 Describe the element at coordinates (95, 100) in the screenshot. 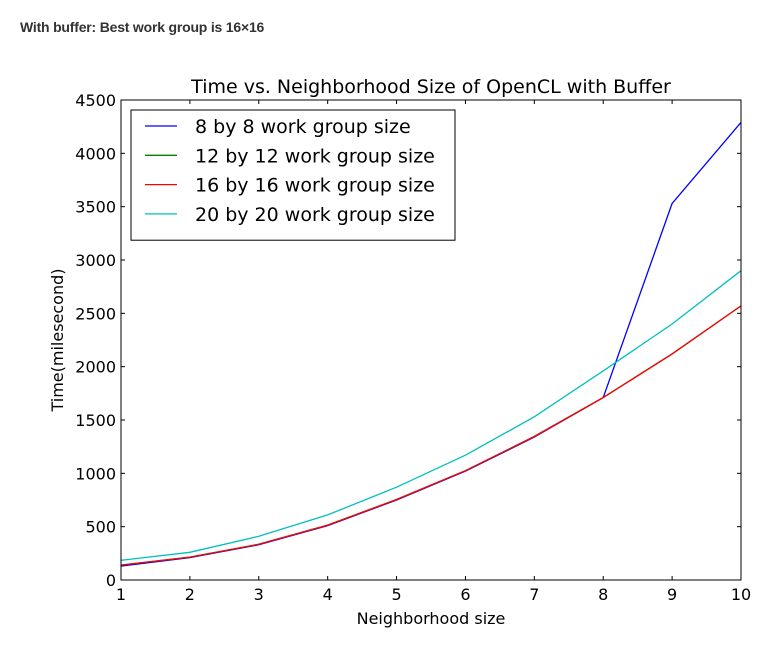

I see `y-tick-label: 4500` at that location.